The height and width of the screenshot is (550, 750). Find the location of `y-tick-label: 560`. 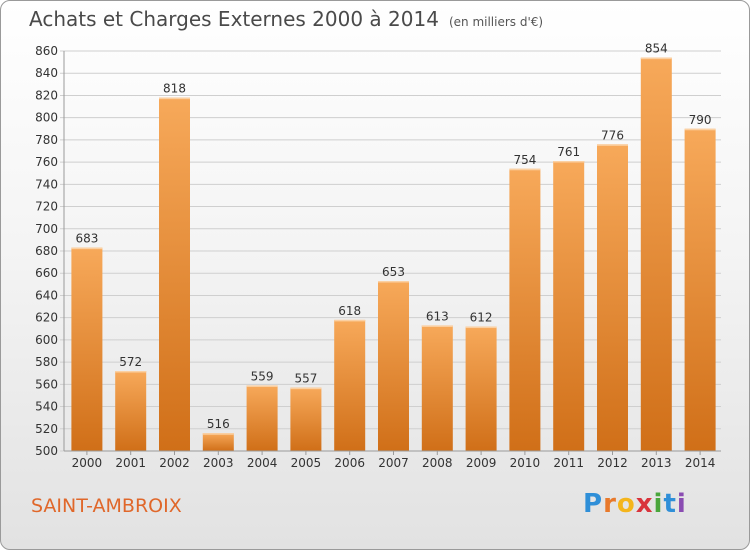

y-tick-label: 560 is located at coordinates (46, 384).